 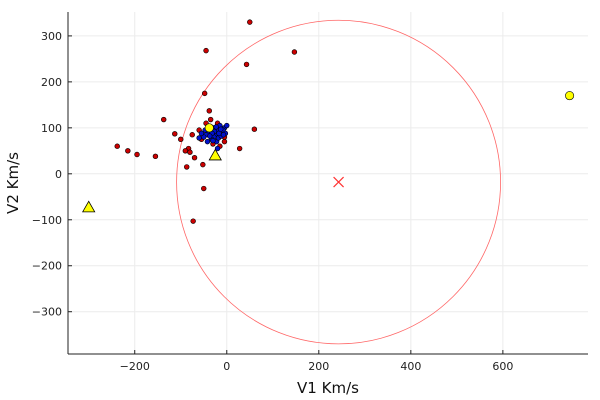 What do you see at coordinates (47, 312) in the screenshot?
I see `y-tick-label: −300` at bounding box center [47, 312].